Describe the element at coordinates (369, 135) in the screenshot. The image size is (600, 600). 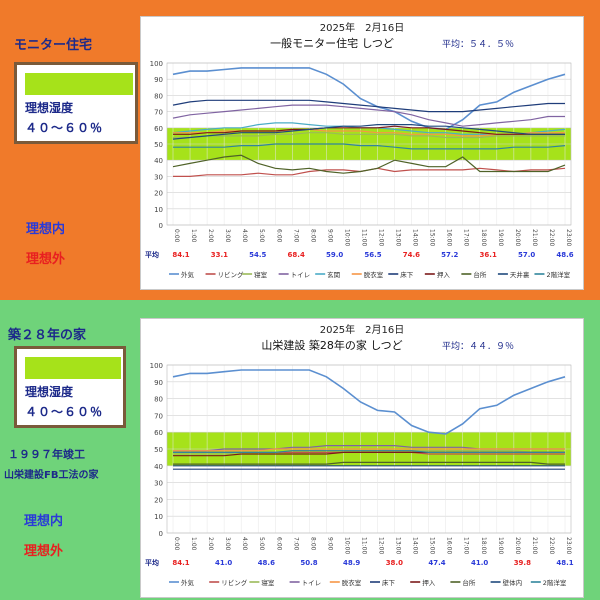
I see `series-line-寝室` at that location.